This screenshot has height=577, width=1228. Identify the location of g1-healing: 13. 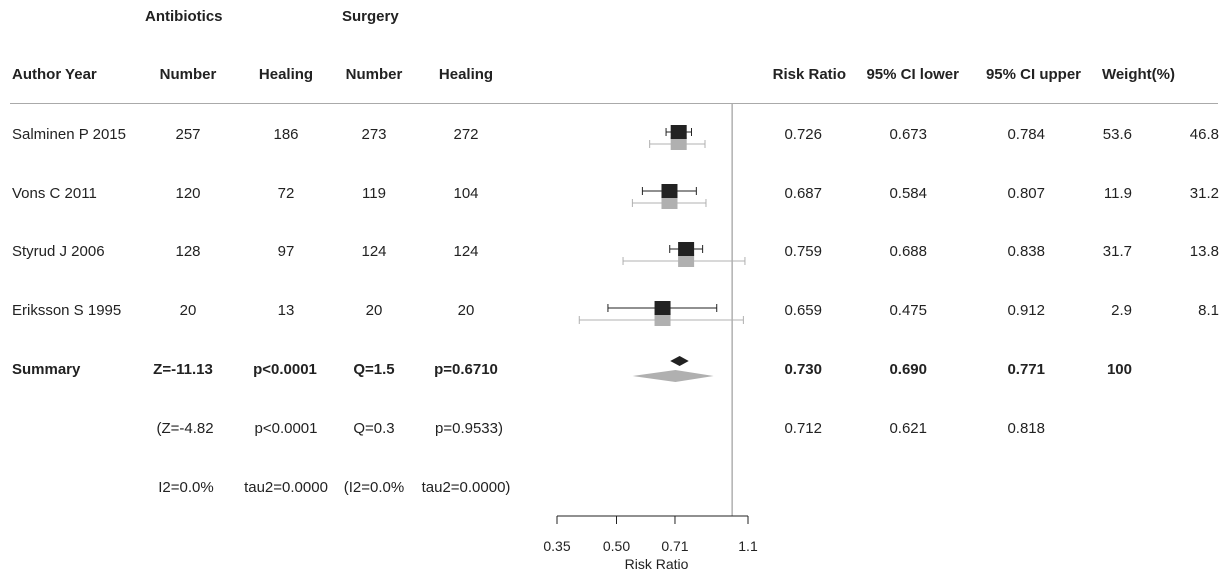
(286, 310).